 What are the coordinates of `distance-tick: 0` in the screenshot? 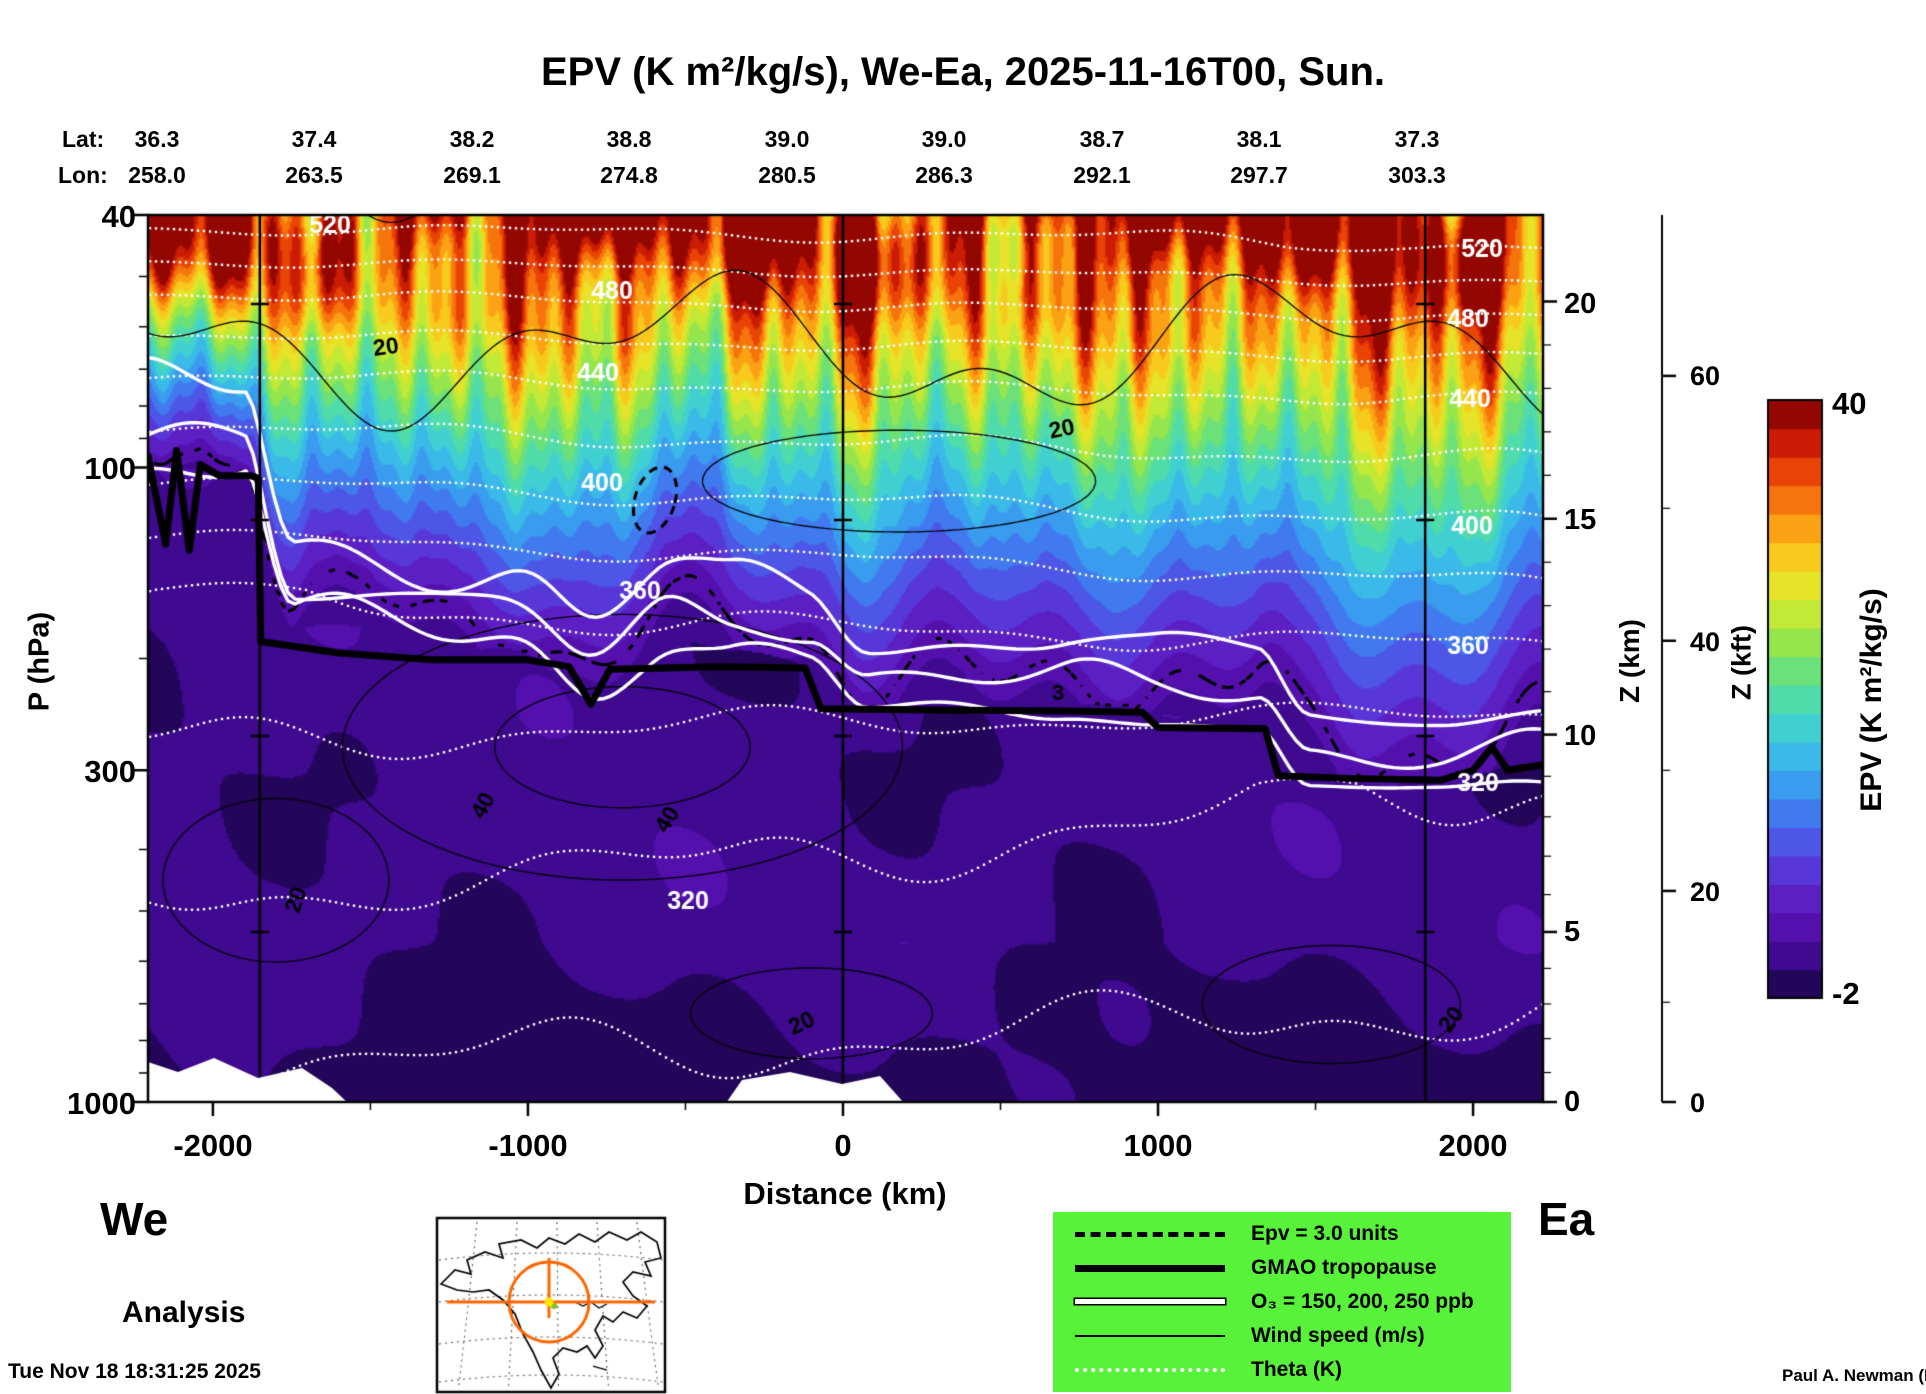 It's located at (843, 1145).